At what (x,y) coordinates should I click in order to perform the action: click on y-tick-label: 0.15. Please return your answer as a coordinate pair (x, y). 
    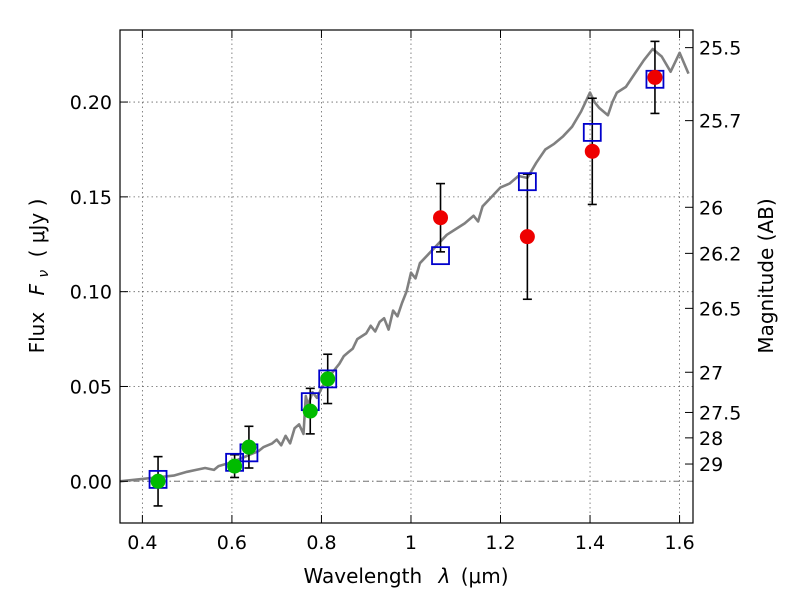
    Looking at the image, I should click on (91, 198).